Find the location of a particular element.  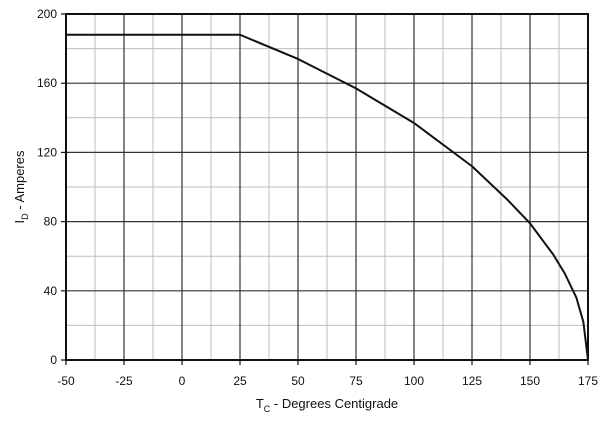

y-tick-label: 200 is located at coordinates (47, 14).